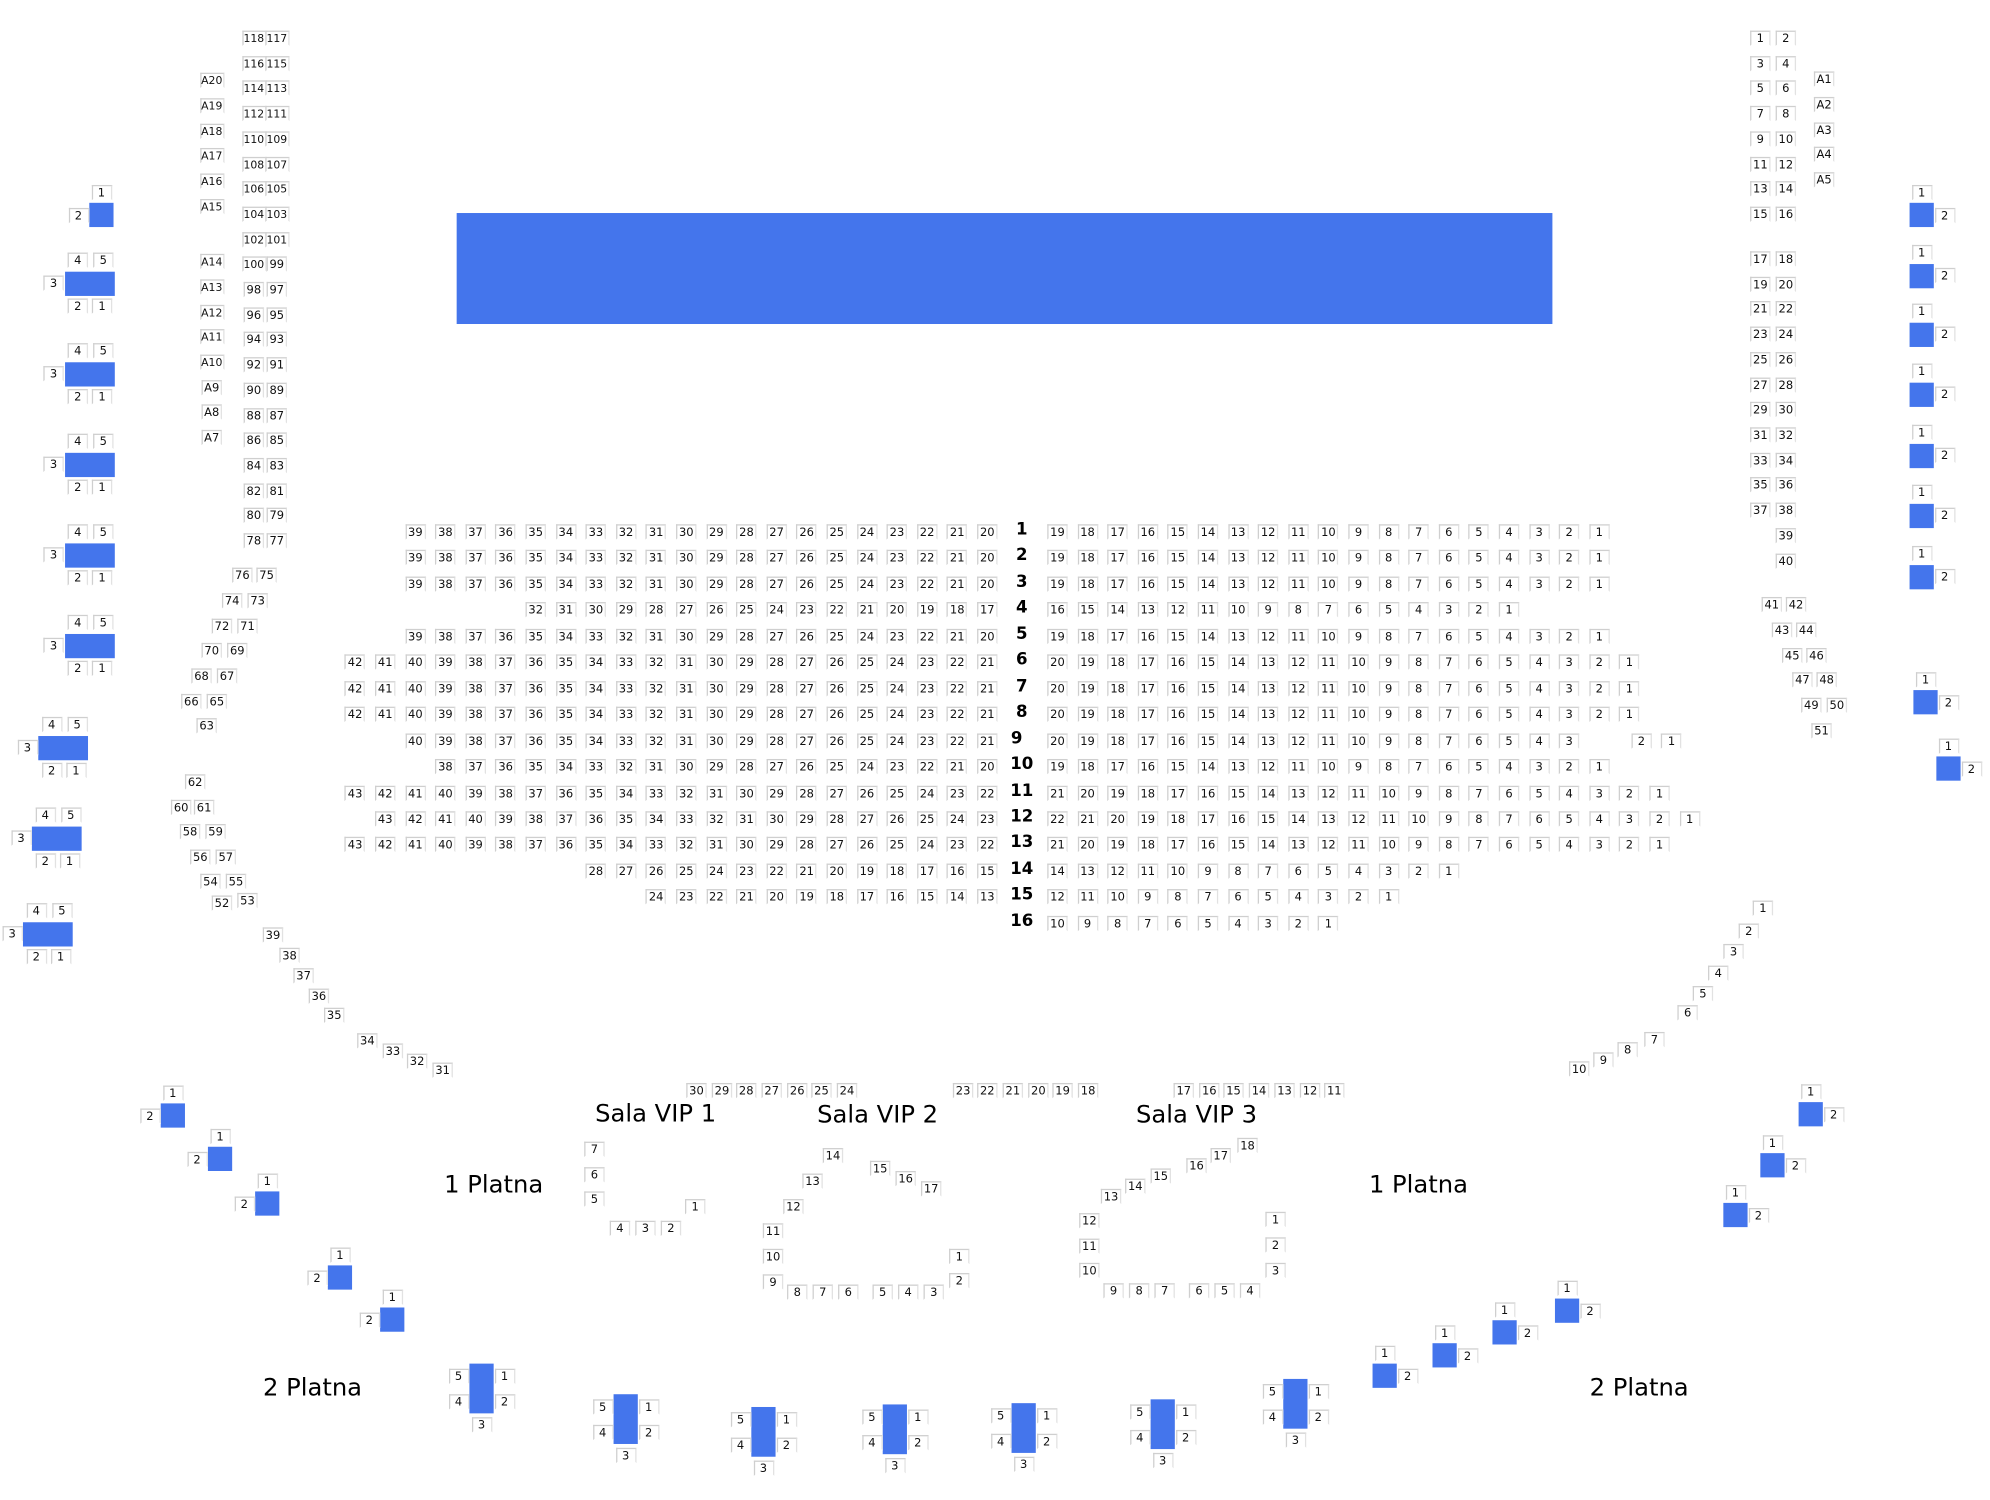 The height and width of the screenshot is (1500, 1990). Describe the element at coordinates (1298, 610) in the screenshot. I see `seat: 8` at that location.